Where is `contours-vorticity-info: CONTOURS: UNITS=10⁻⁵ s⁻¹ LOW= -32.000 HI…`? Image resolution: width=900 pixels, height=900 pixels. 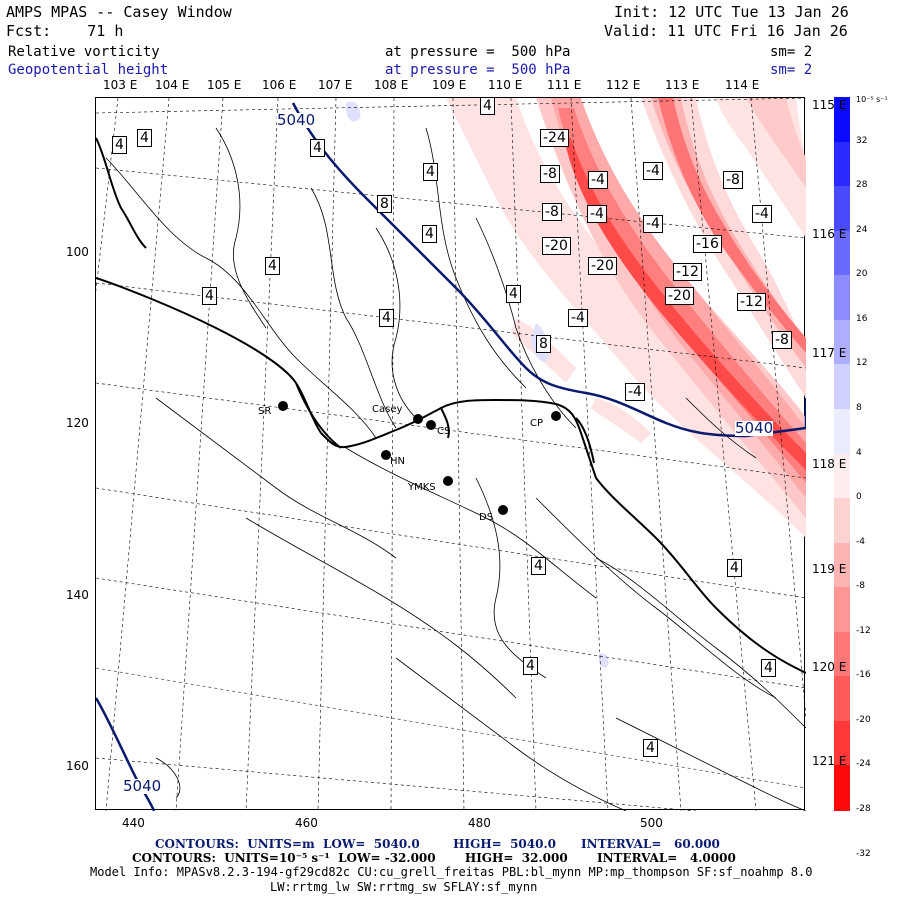 contours-vorticity-info: CONTOURS: UNITS=10⁻⁵ s⁻¹ LOW= -32.000 HI… is located at coordinates (434, 858).